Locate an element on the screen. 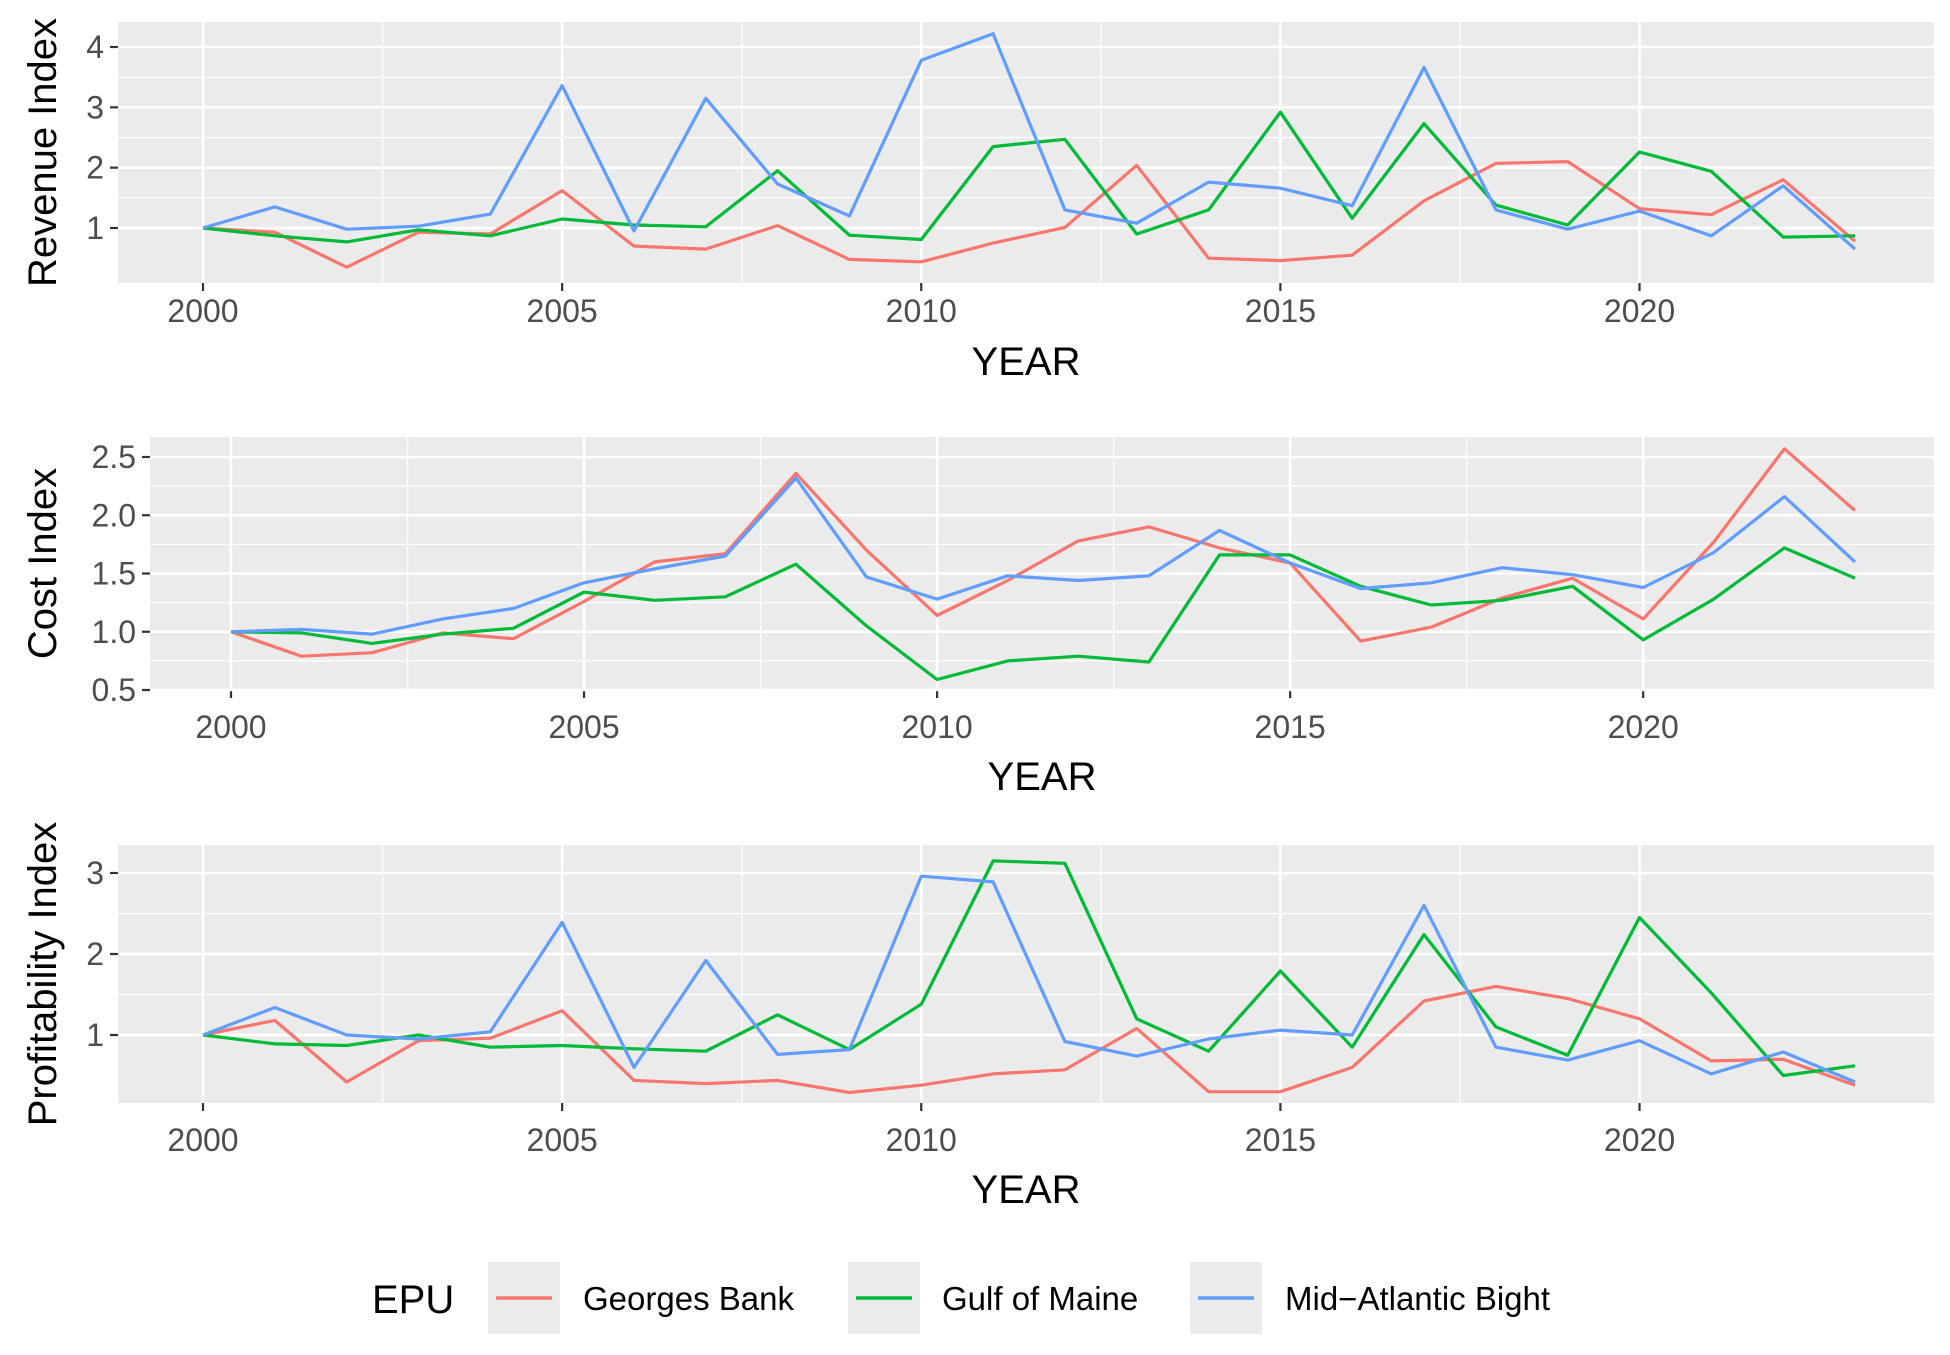  legend-title: EPU is located at coordinates (413, 1300).